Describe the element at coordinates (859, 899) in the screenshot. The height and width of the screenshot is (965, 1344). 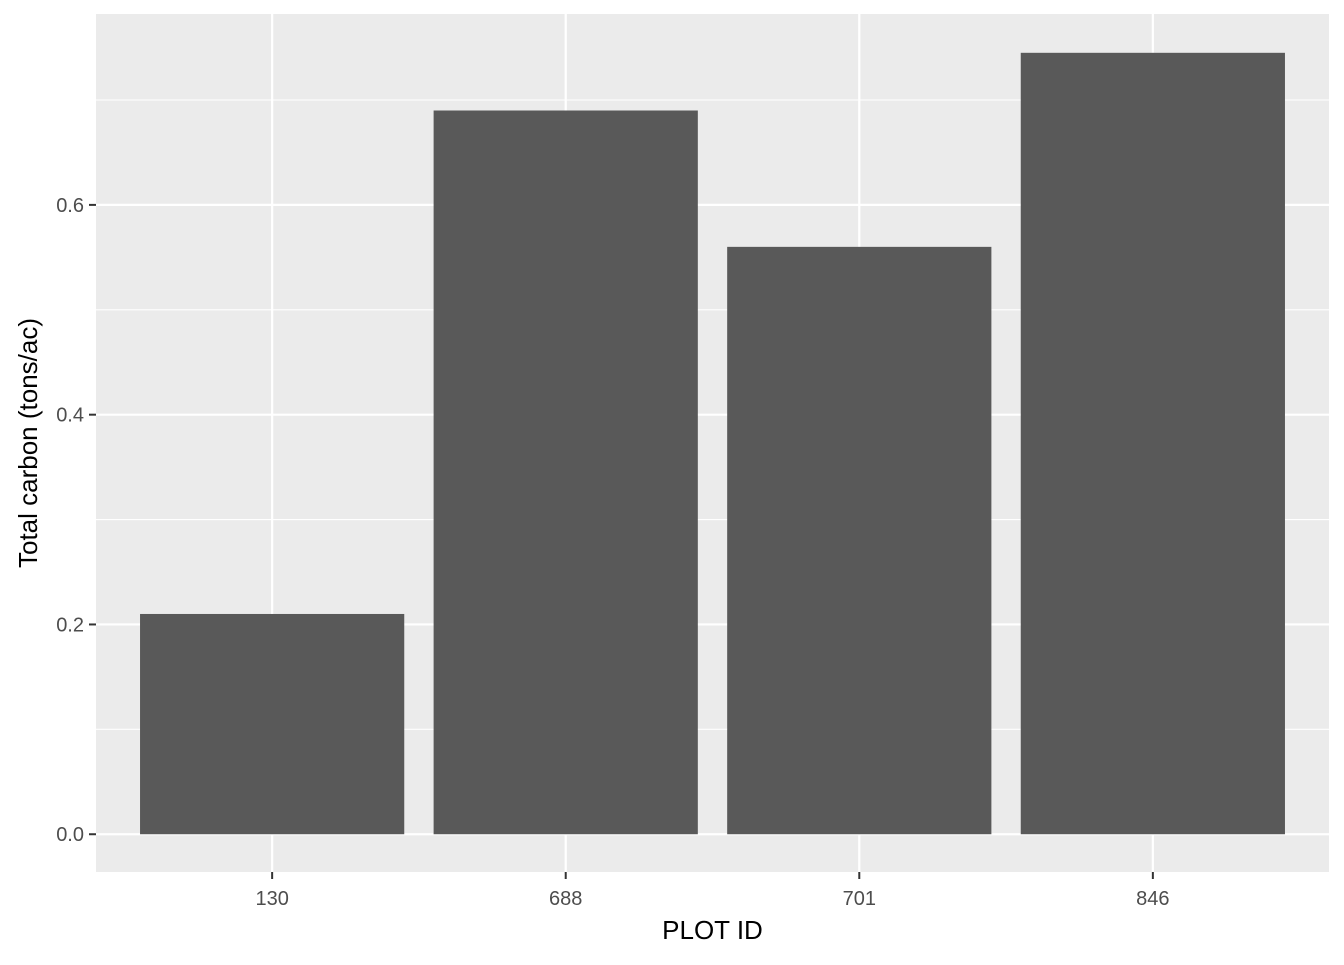
I see `x-tick-label: 701` at that location.